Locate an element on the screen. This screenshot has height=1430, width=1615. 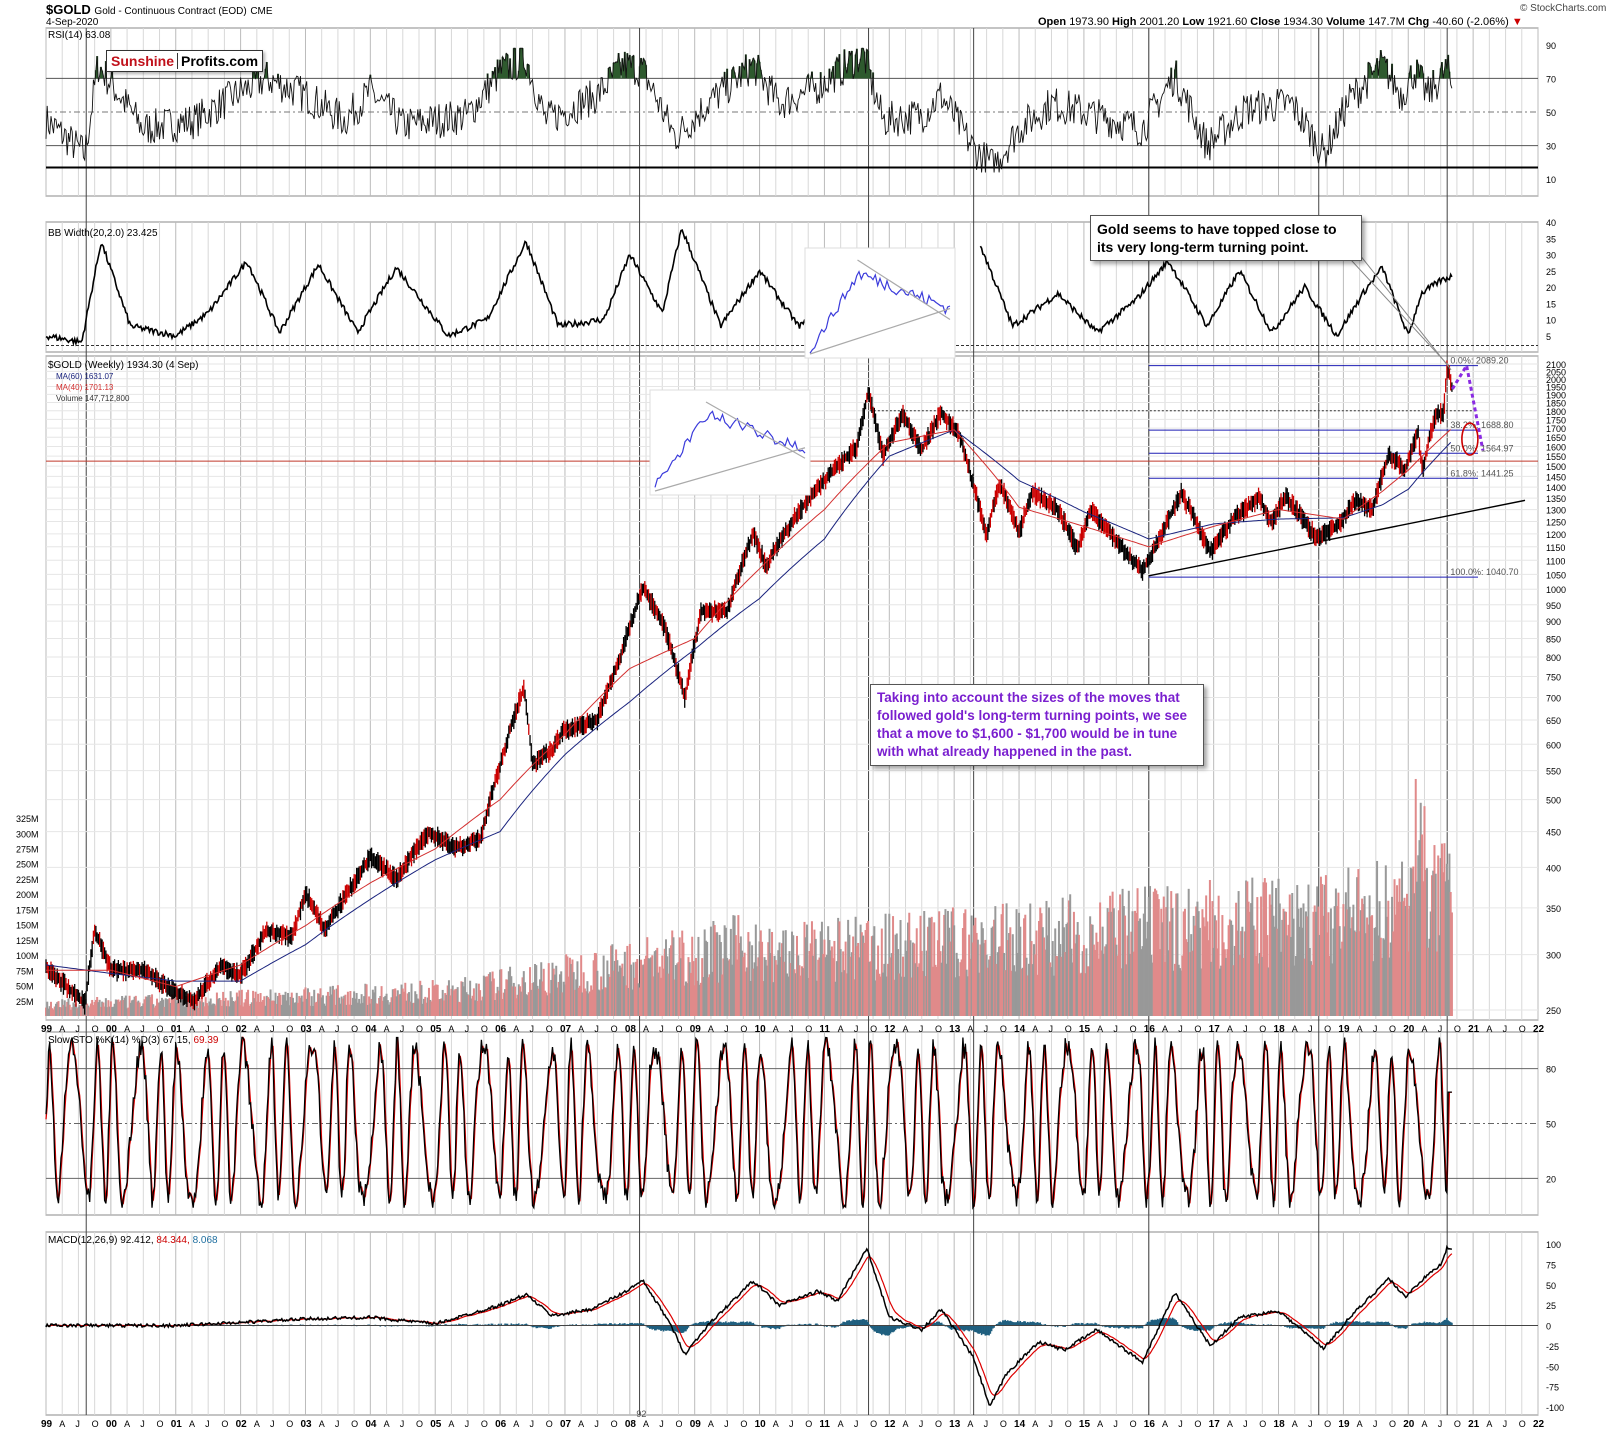
year-tick-label: 15 is located at coordinates (1085, 1424).